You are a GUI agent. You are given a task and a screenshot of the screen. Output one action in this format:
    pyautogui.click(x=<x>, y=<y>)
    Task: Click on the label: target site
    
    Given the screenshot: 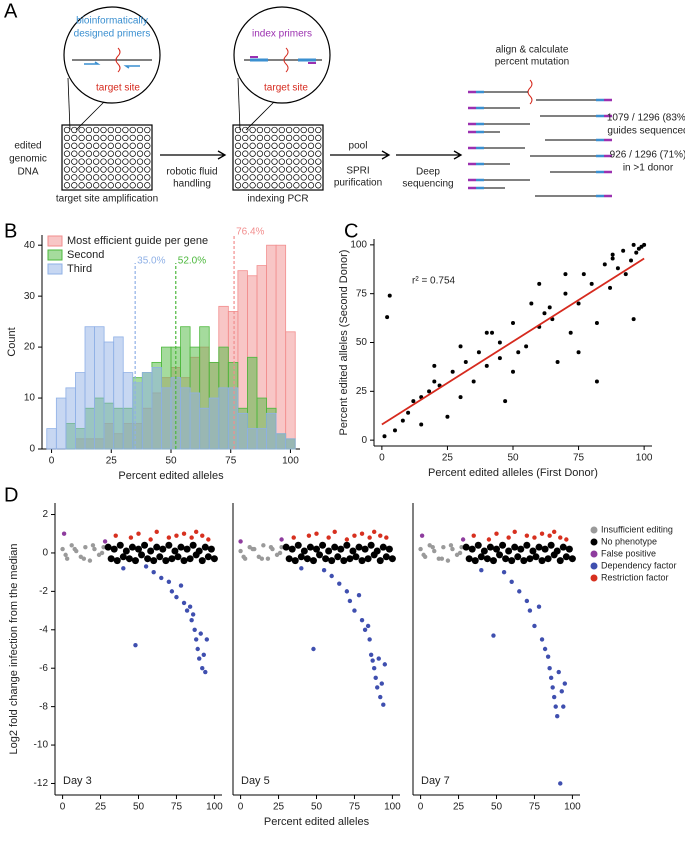 What is the action you would take?
    pyautogui.click(x=118, y=88)
    